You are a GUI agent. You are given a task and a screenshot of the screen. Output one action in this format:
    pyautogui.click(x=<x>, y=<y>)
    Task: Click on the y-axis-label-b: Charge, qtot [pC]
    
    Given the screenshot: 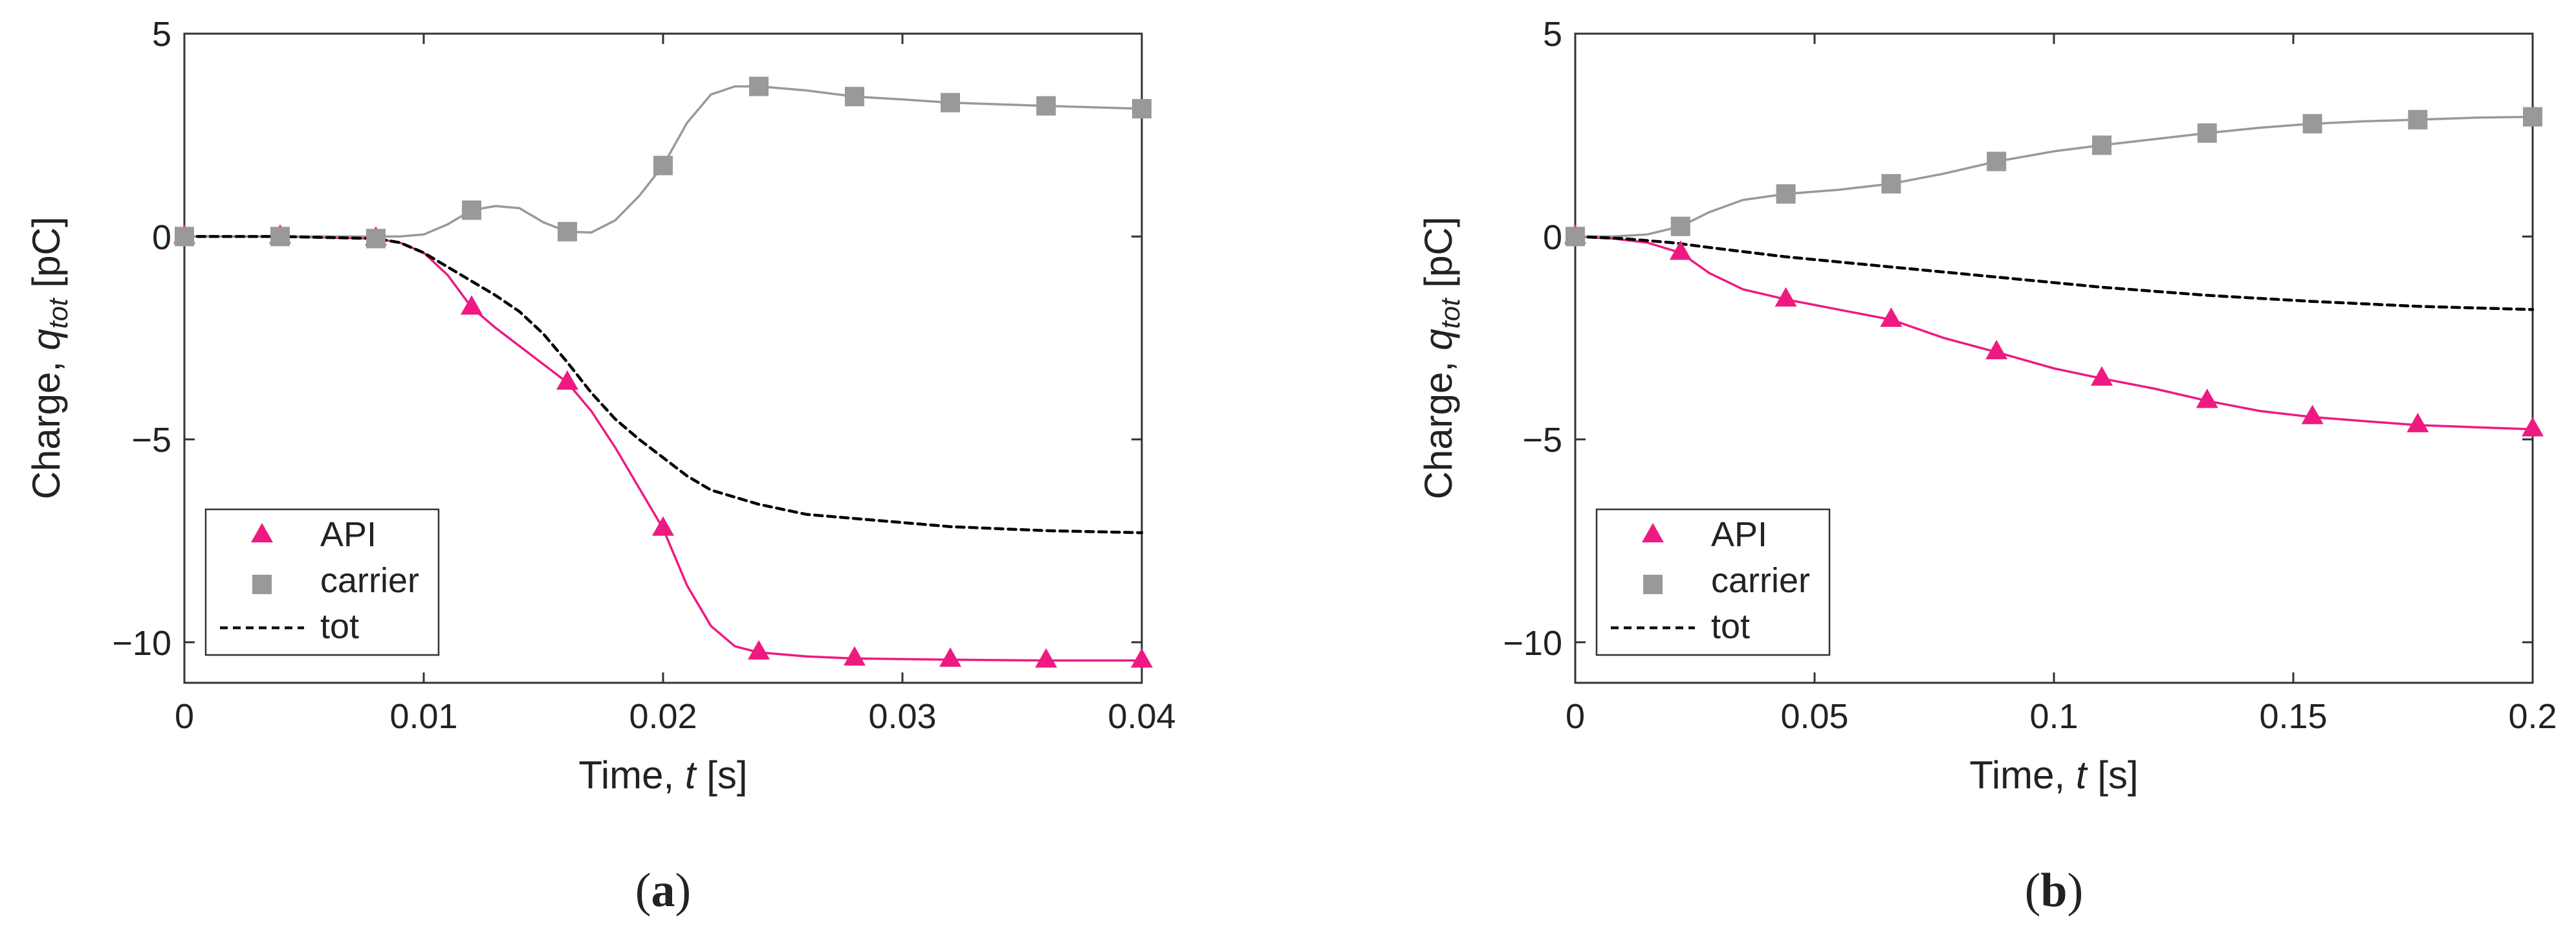 What is the action you would take?
    pyautogui.click(x=1441, y=358)
    